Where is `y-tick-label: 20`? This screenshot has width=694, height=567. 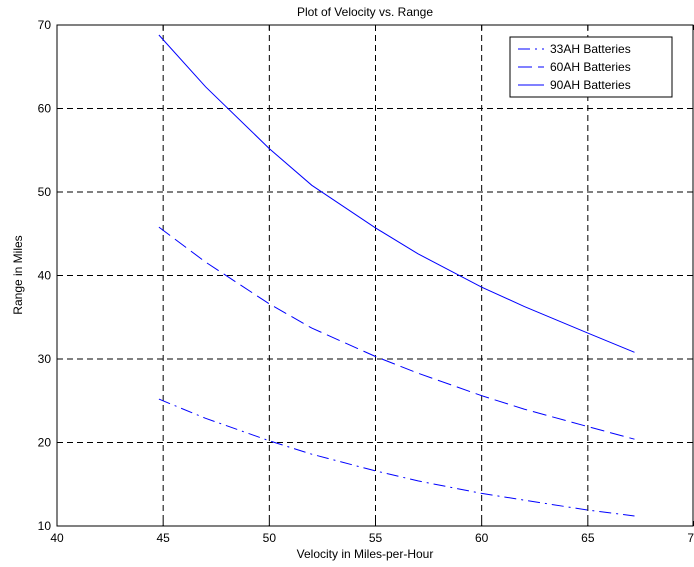
y-tick-label: 20 is located at coordinates (45, 443).